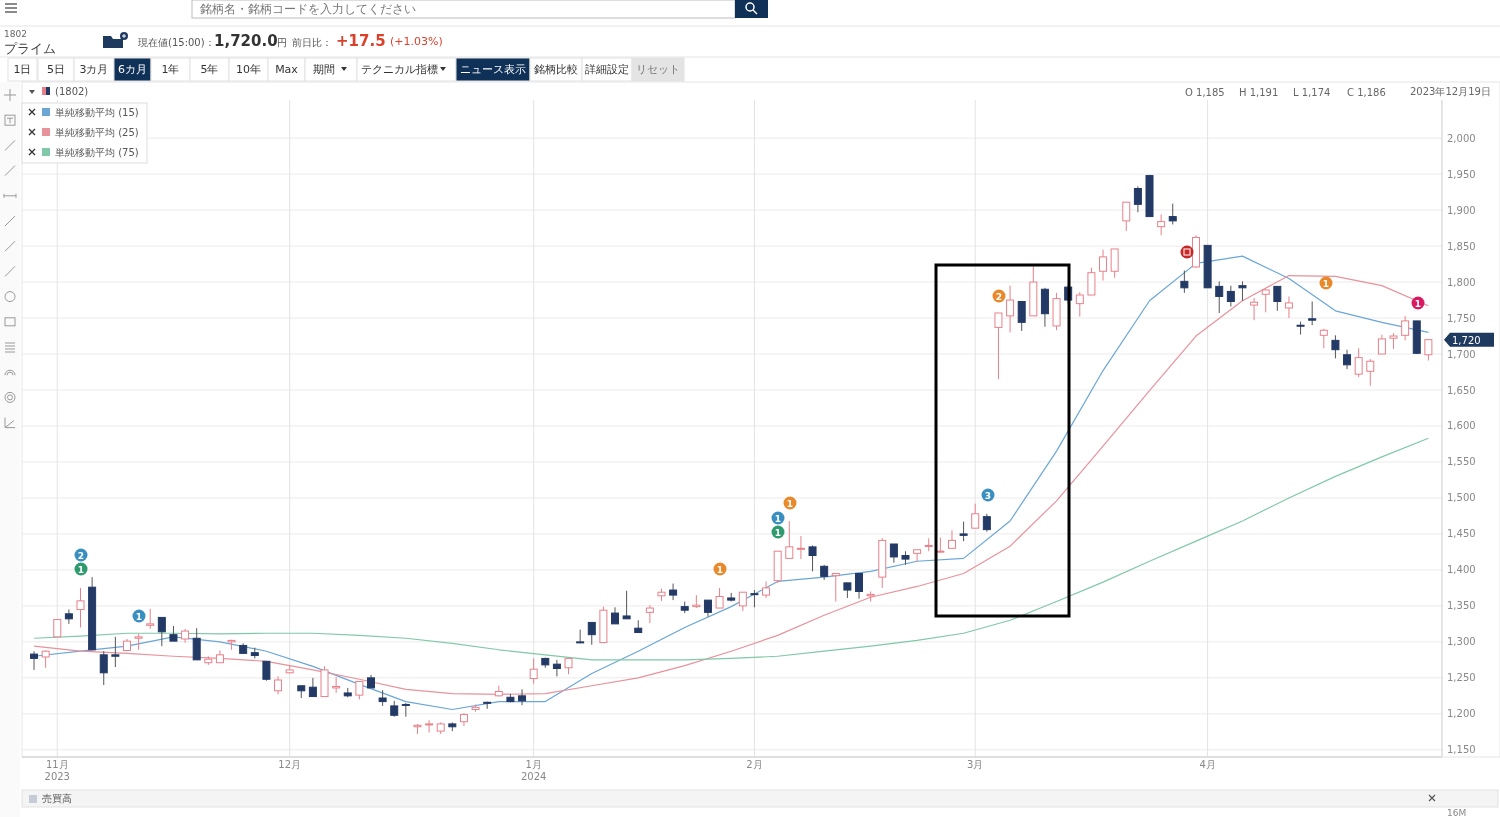 The height and width of the screenshot is (817, 1500). I want to click on y-tick-label: 1,300, so click(1461, 642).